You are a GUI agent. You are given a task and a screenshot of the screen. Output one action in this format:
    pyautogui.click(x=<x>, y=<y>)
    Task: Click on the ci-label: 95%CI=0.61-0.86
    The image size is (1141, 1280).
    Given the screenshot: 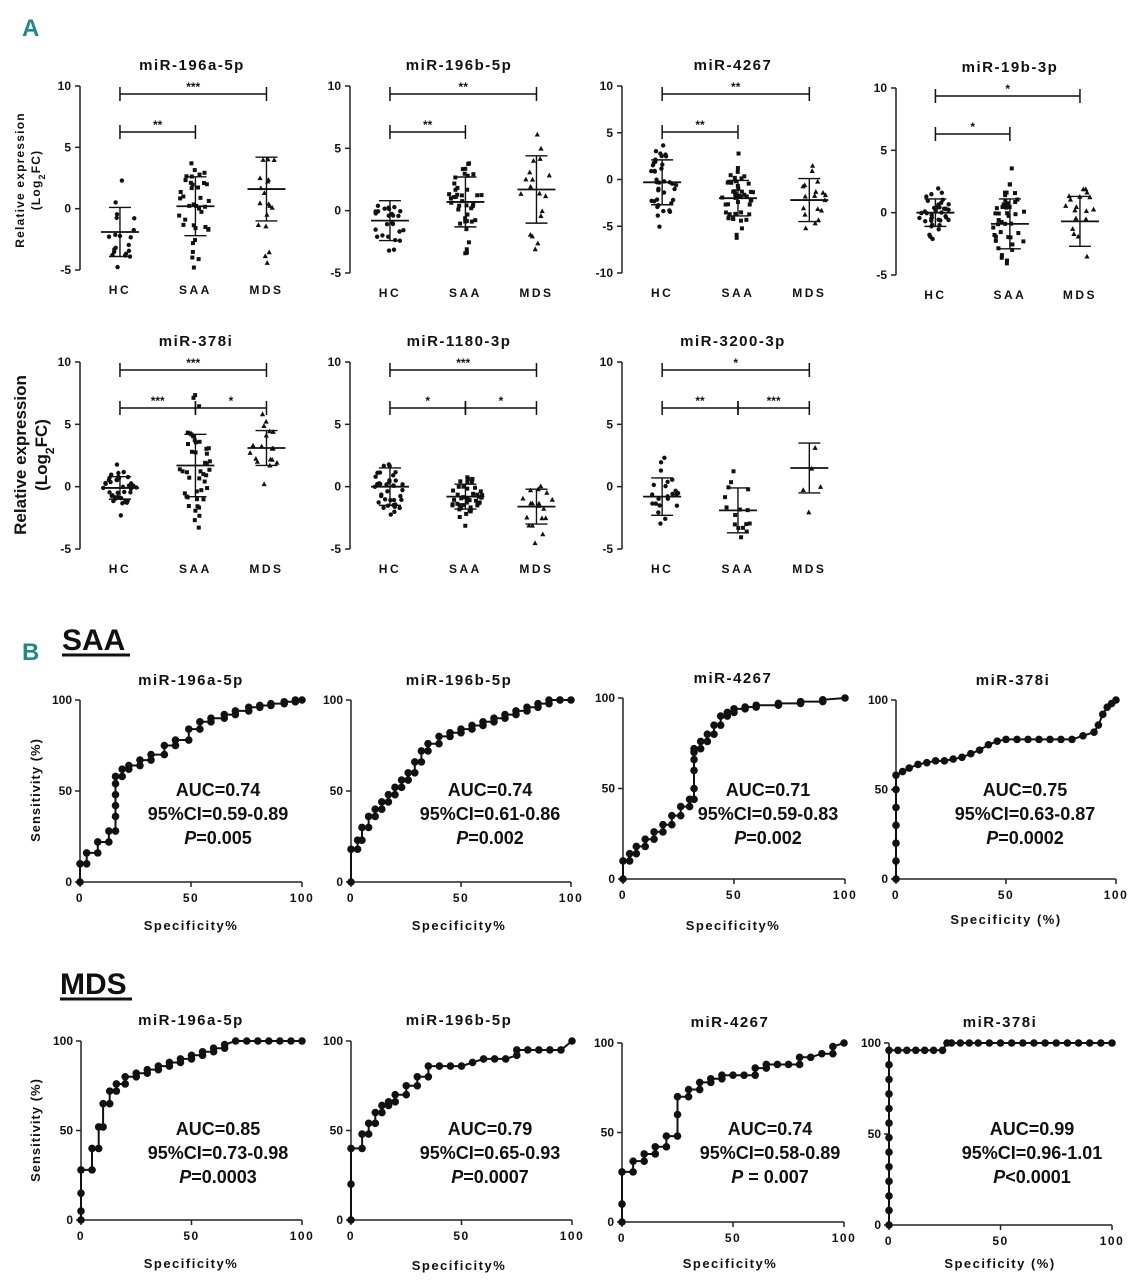 What is the action you would take?
    pyautogui.click(x=490, y=814)
    